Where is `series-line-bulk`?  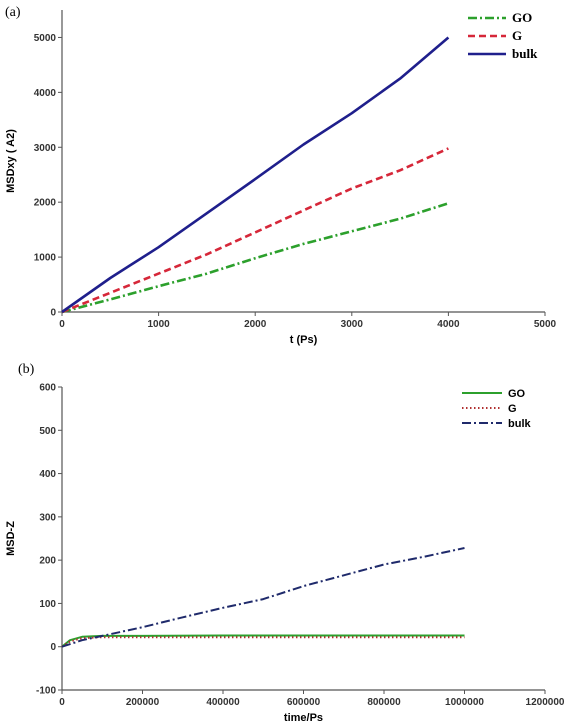 series-line-bulk is located at coordinates (263, 597).